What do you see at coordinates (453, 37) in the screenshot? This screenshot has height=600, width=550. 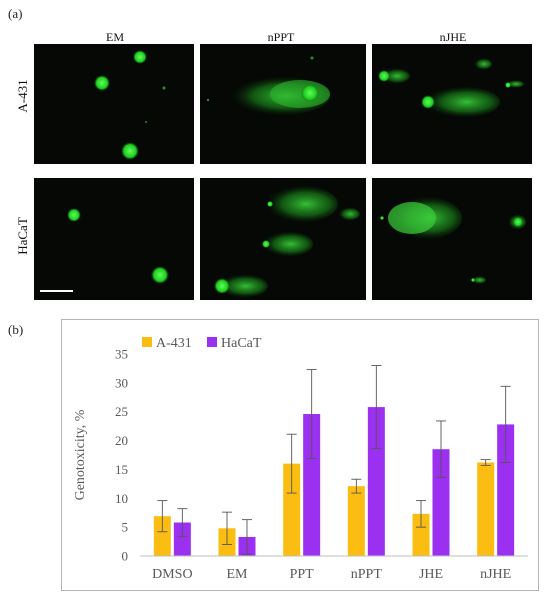 I see `column-label-njhe: nJHE` at bounding box center [453, 37].